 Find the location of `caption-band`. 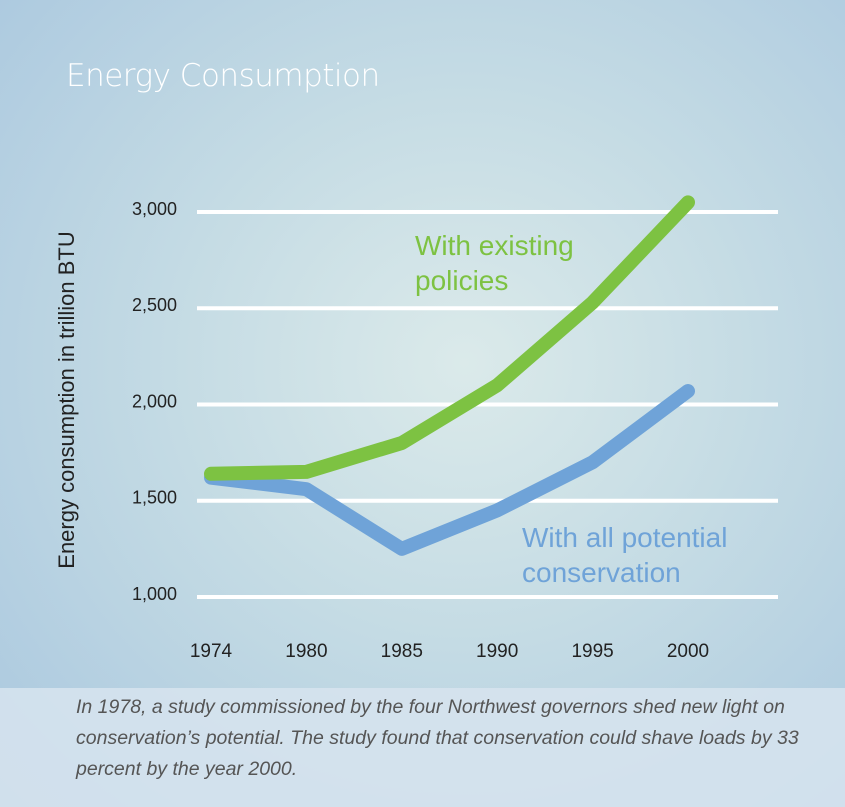

caption-band is located at coordinates (422, 747).